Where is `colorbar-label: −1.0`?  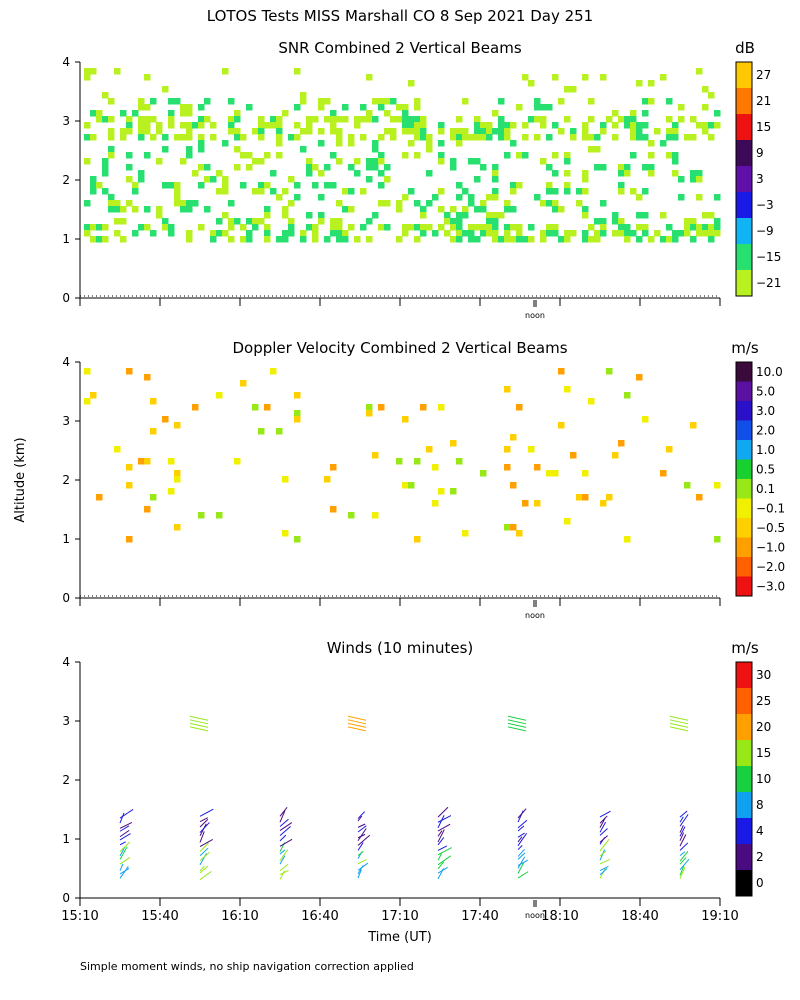 colorbar-label: −1.0 is located at coordinates (770, 547).